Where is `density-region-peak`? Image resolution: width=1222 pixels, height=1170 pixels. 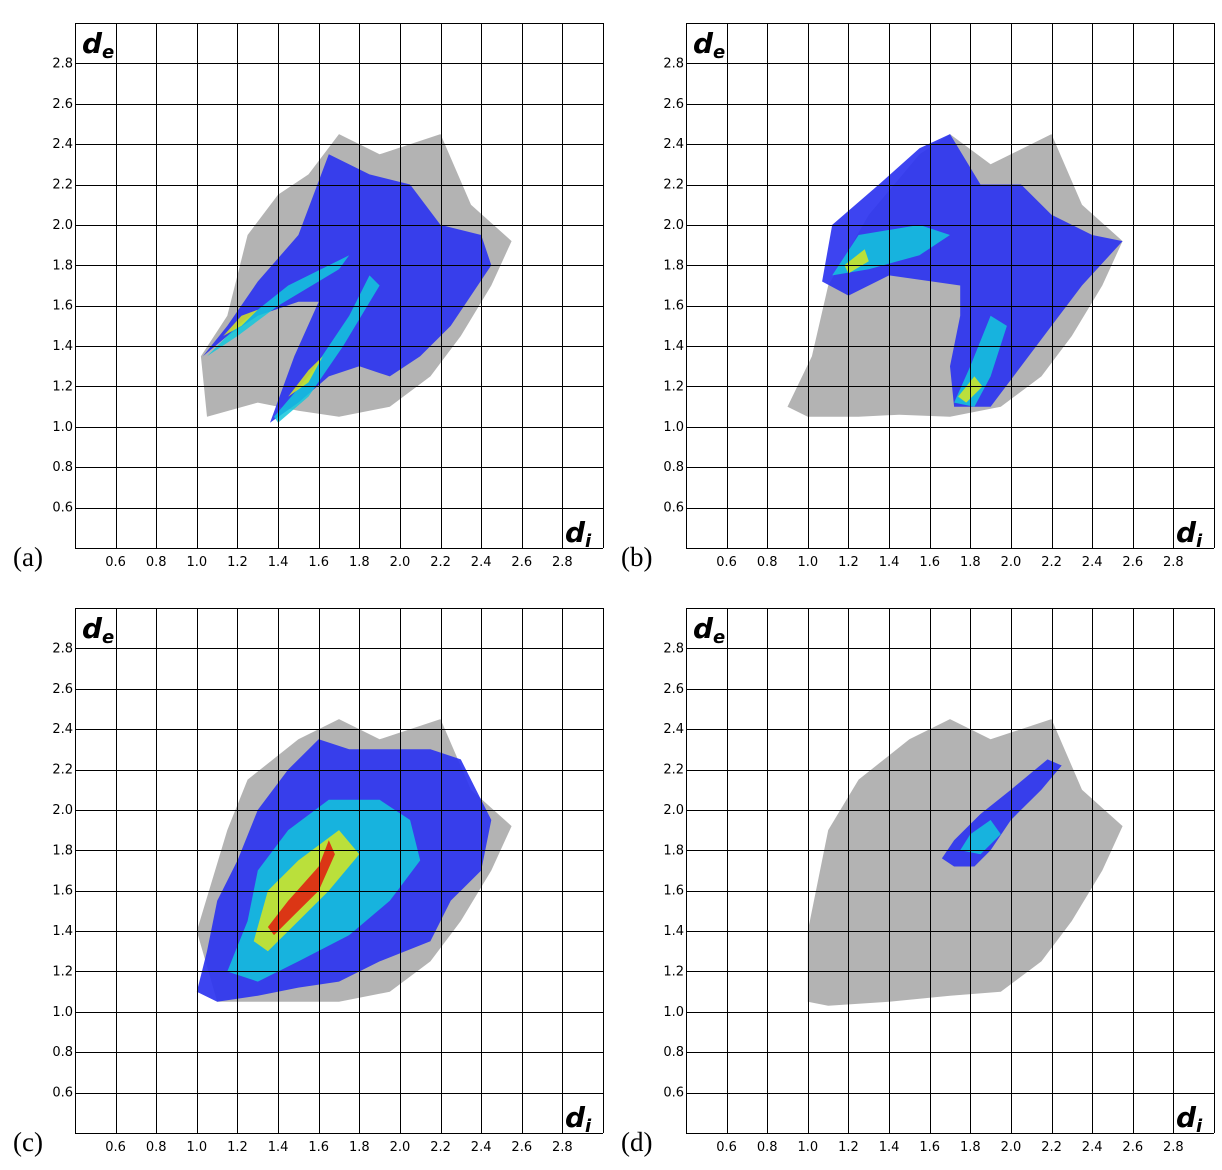
density-region-peak is located at coordinates (301, 888).